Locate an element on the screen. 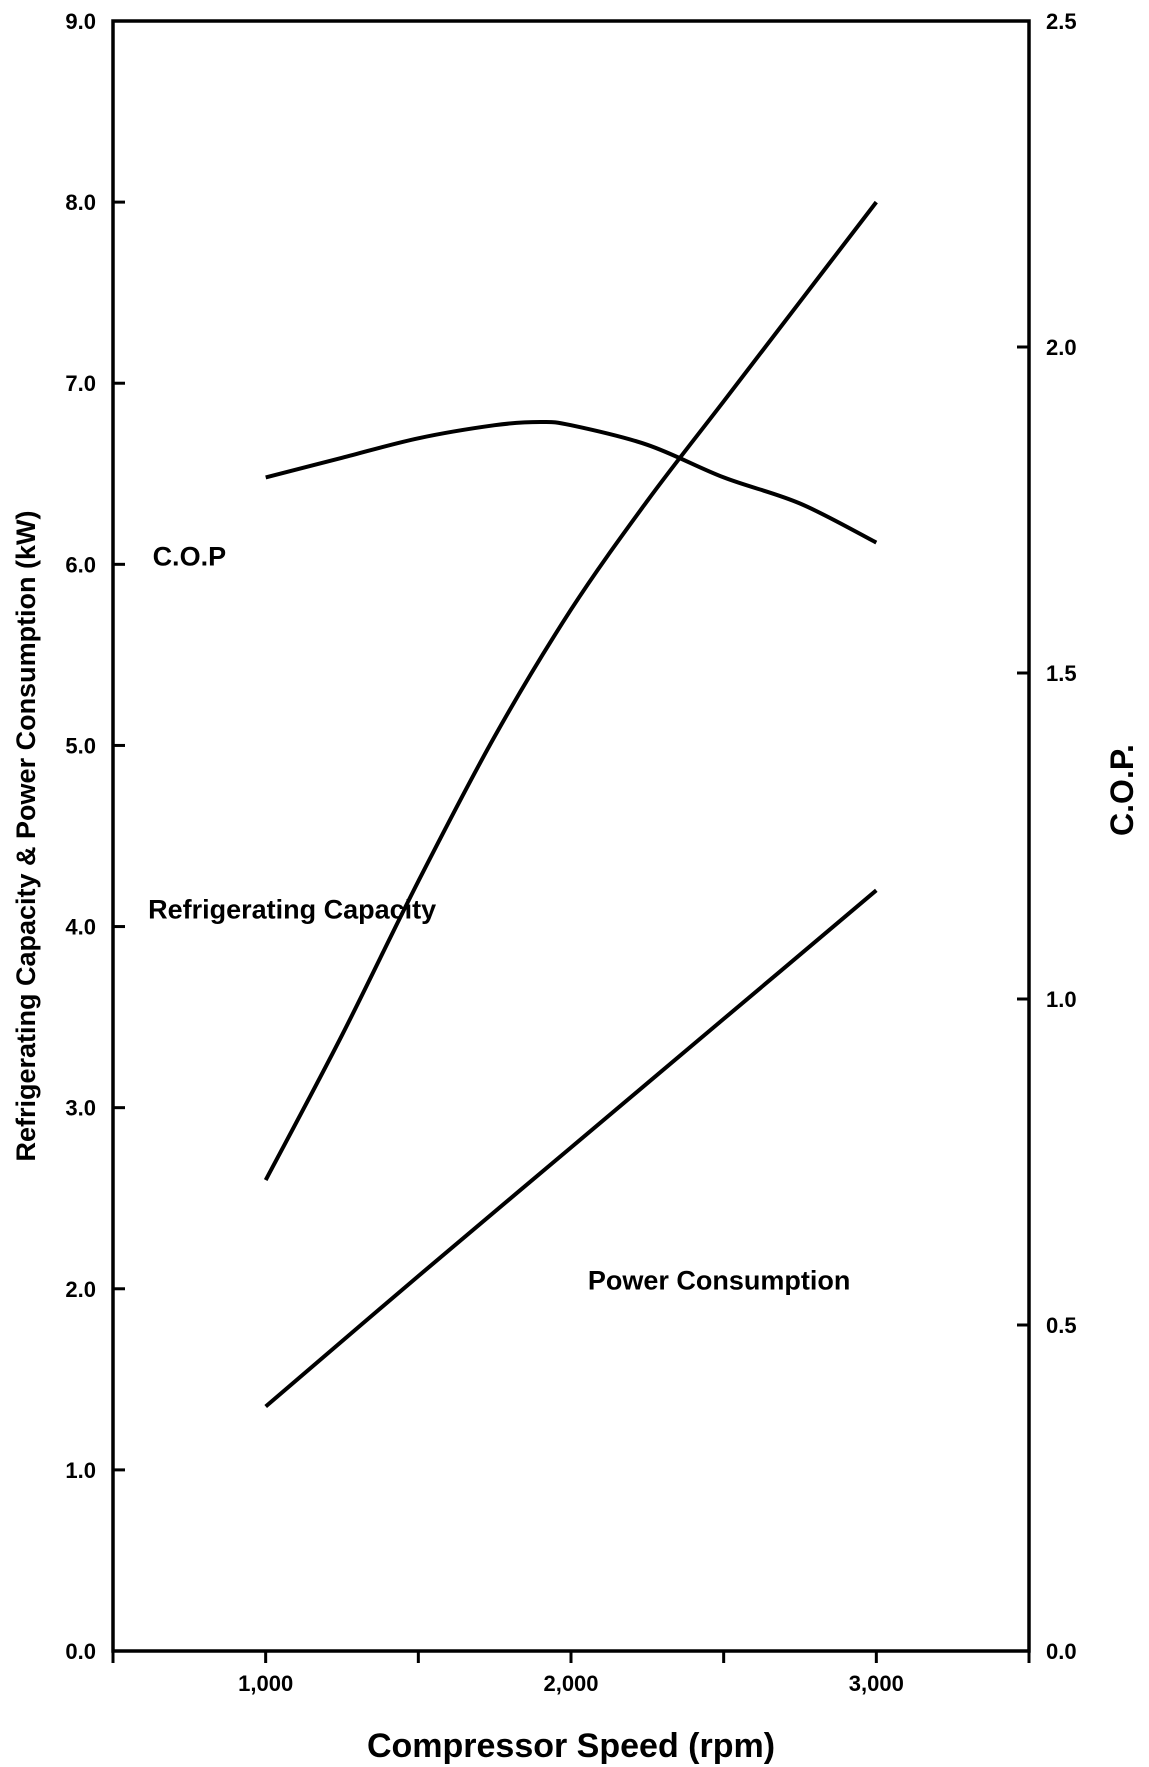  annotation-label: C.O.P is located at coordinates (190, 556).